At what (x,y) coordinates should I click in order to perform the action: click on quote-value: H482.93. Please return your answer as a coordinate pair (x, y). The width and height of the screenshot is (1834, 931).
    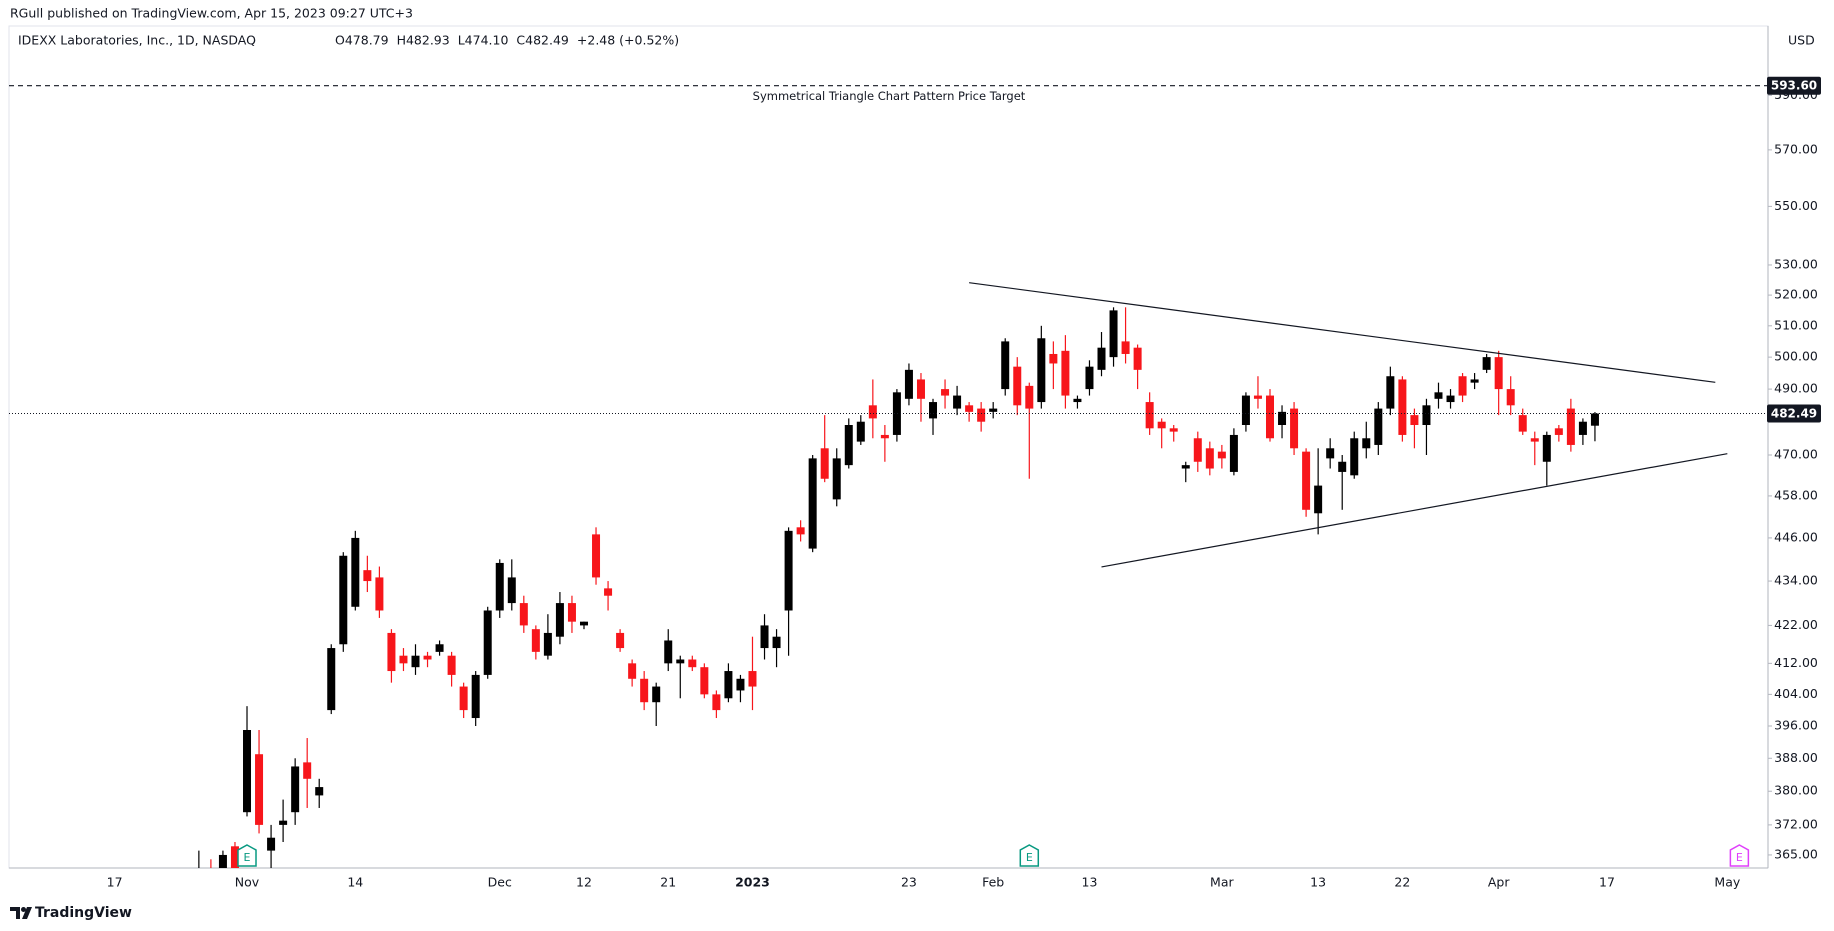
    Looking at the image, I should click on (423, 40).